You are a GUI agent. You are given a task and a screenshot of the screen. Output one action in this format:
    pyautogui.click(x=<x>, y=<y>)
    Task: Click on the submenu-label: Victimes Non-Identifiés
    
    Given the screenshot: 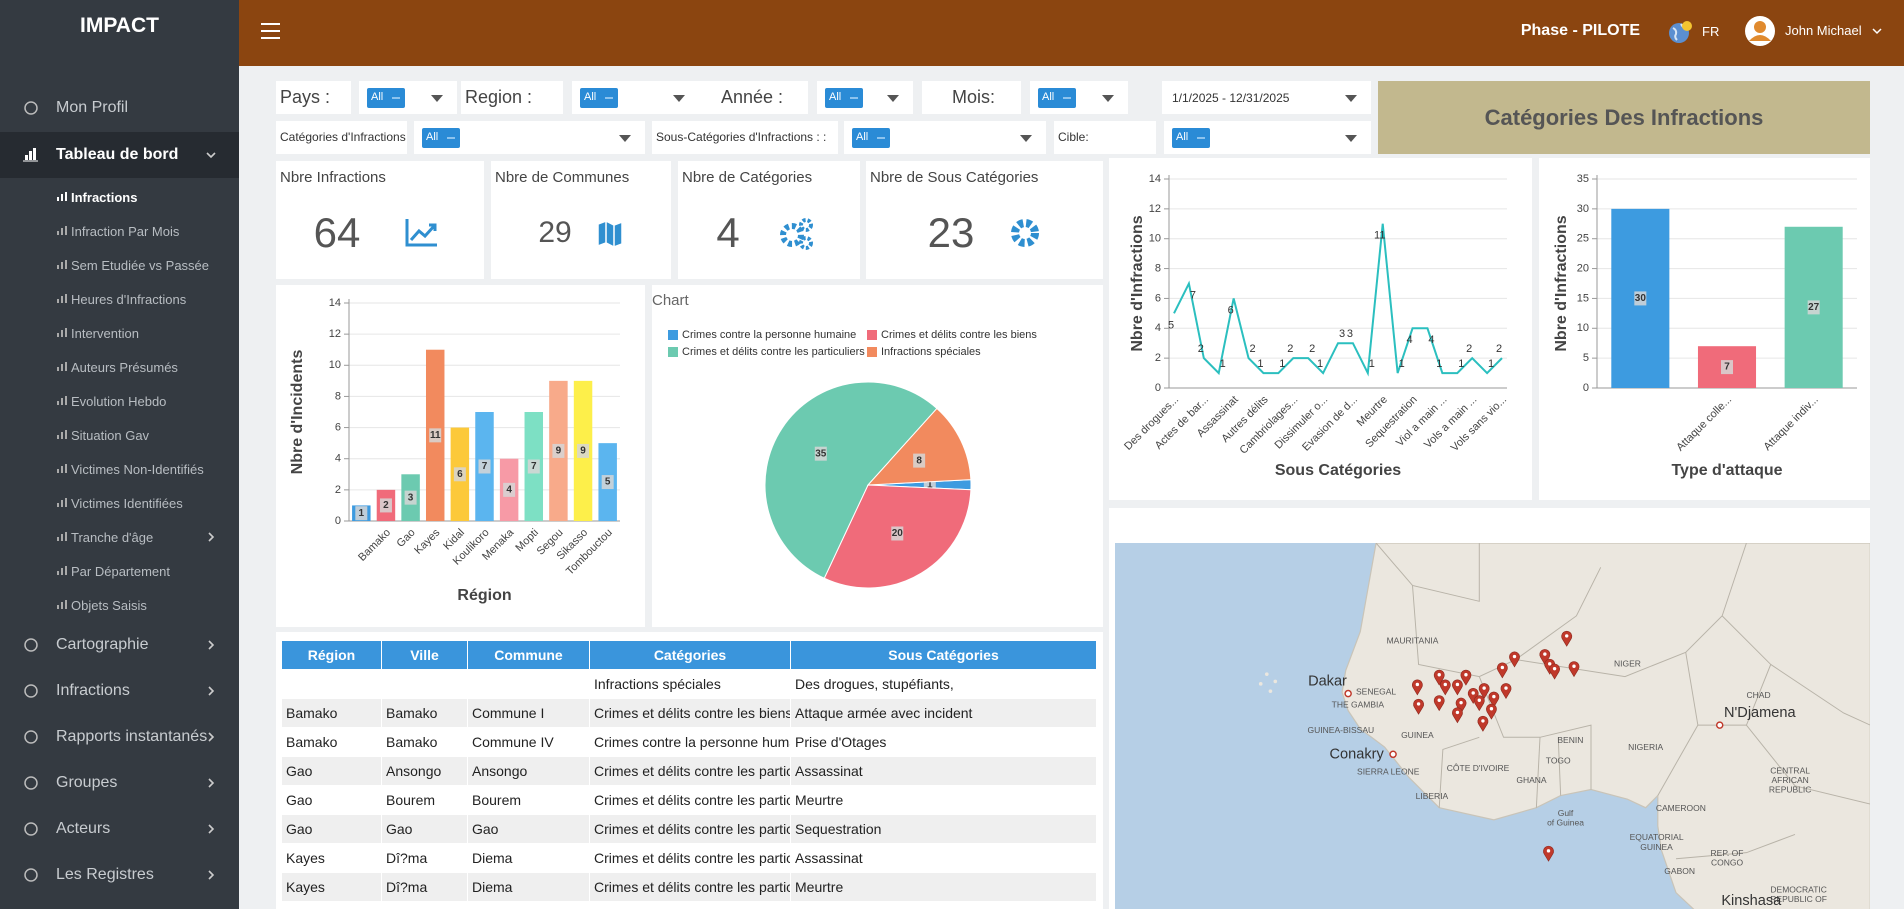 What is the action you would take?
    pyautogui.click(x=137, y=469)
    